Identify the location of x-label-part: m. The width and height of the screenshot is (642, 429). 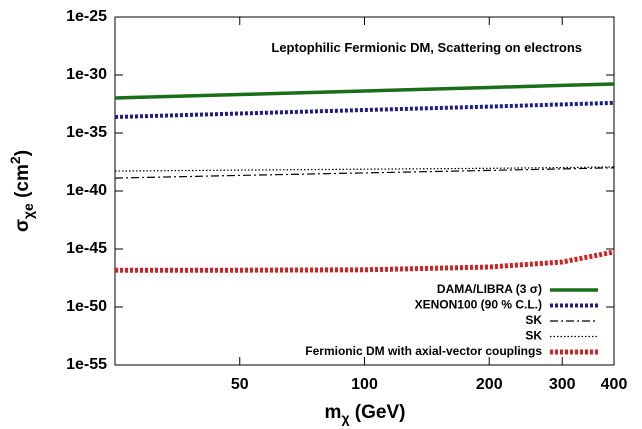
(333, 412).